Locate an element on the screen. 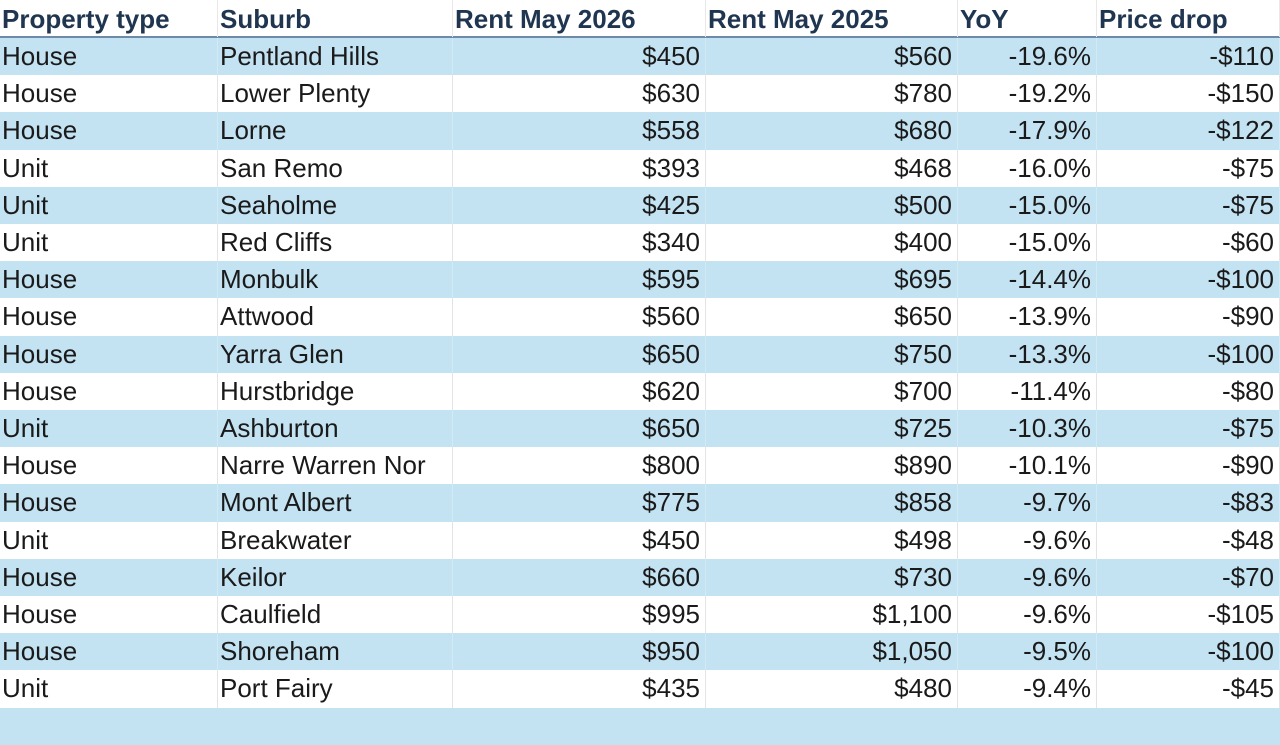 This screenshot has width=1280, height=745. table-cell: $950 is located at coordinates (579, 652).